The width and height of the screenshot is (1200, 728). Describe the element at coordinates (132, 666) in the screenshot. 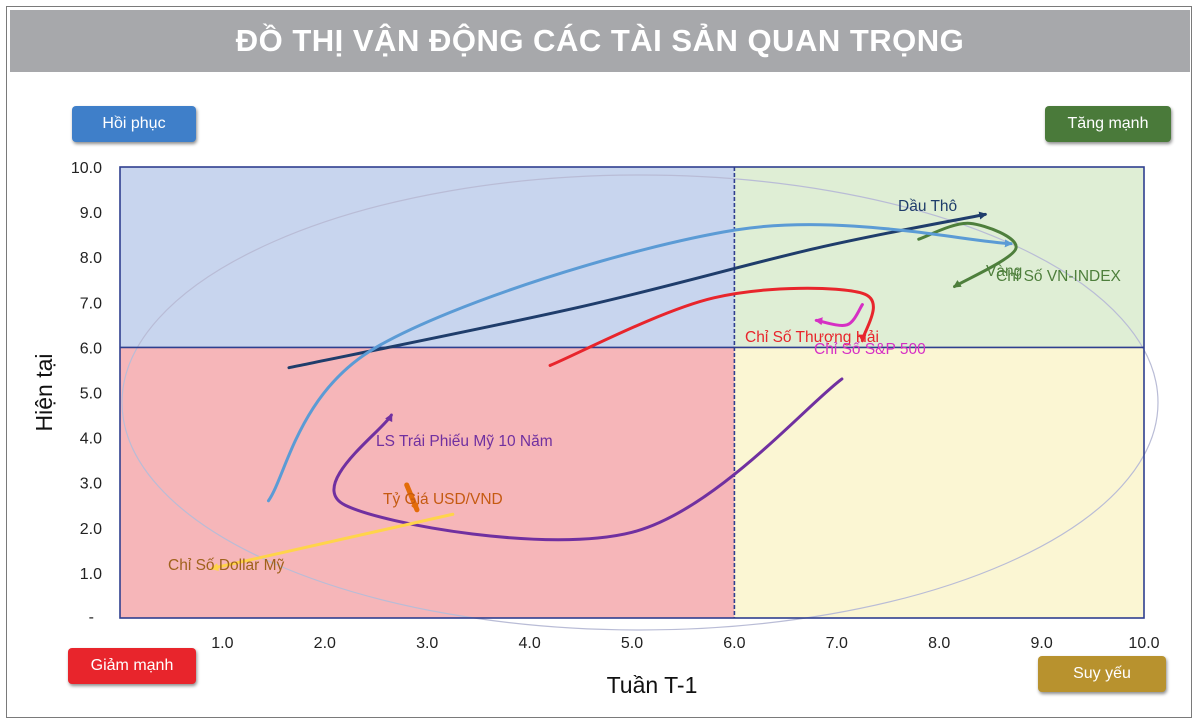

I see `quadrant-label-strong-decline: Giảm mạnh` at that location.